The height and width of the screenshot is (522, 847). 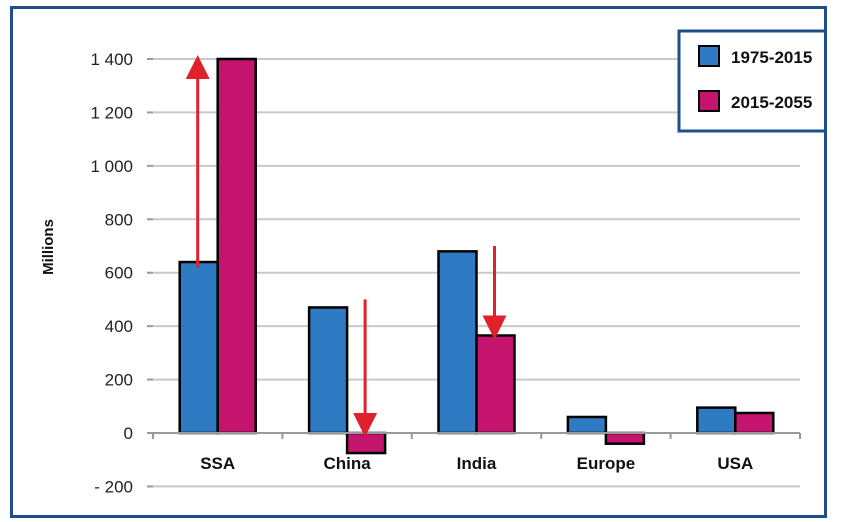 What do you see at coordinates (113, 486) in the screenshot?
I see `y-tick-label: - 200` at bounding box center [113, 486].